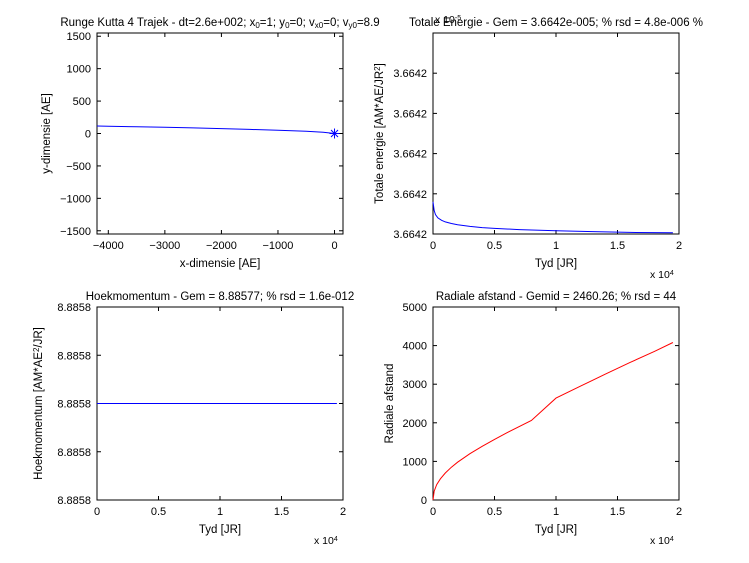 The width and height of the screenshot is (749, 563). What do you see at coordinates (164, 246) in the screenshot?
I see `x-tick-label: −3000` at bounding box center [164, 246].